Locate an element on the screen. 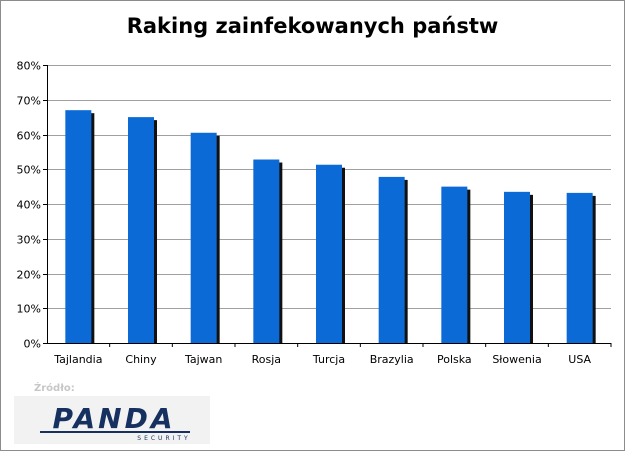  x-tick-label: Turcja is located at coordinates (328, 359).